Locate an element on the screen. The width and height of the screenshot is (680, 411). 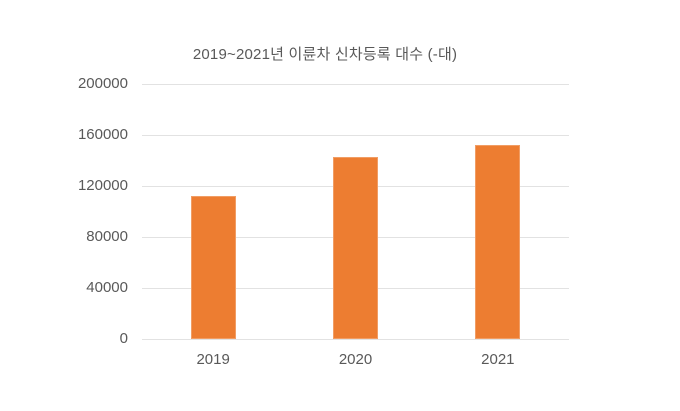
y-tick-label: 0 is located at coordinates (123, 338).